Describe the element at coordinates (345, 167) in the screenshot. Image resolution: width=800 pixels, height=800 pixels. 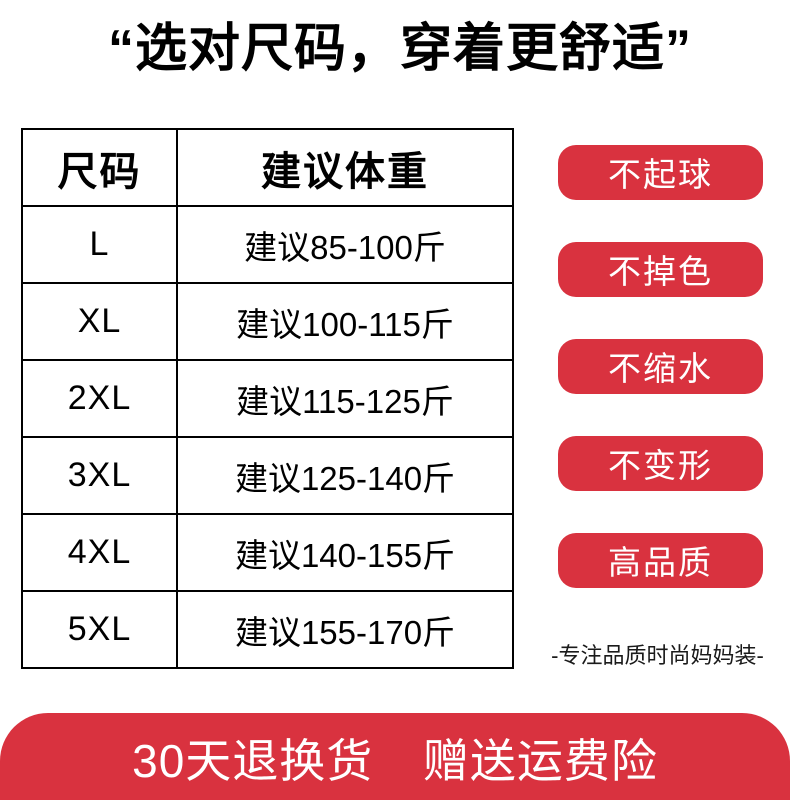
I see `table-header-weight: 建议体重` at that location.